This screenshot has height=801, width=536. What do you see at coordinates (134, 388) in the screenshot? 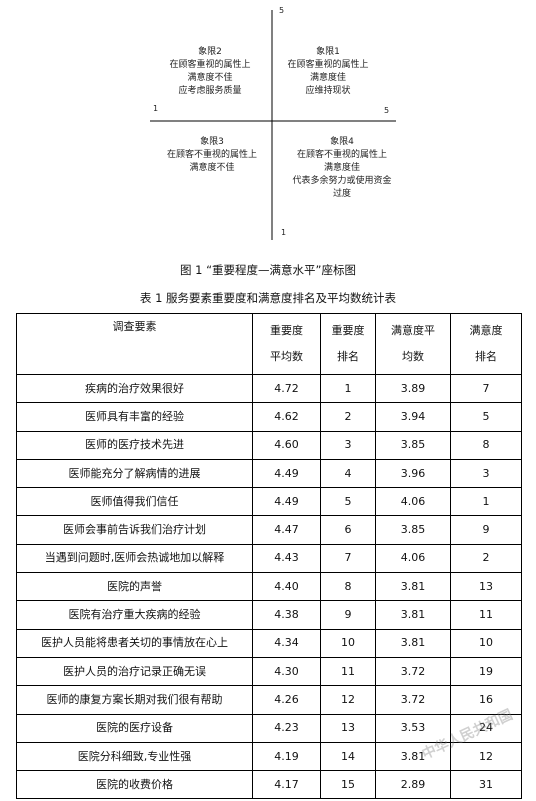
I see `factor-name-cell: 疾病的治疗效果很好` at bounding box center [134, 388].